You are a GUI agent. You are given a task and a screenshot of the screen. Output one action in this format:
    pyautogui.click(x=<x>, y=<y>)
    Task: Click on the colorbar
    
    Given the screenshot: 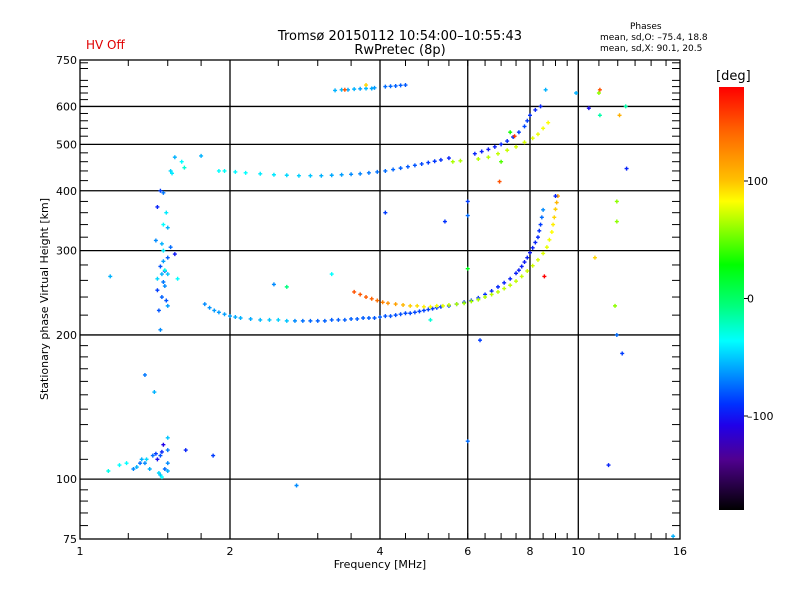 What is the action you would take?
    pyautogui.click(x=731, y=298)
    